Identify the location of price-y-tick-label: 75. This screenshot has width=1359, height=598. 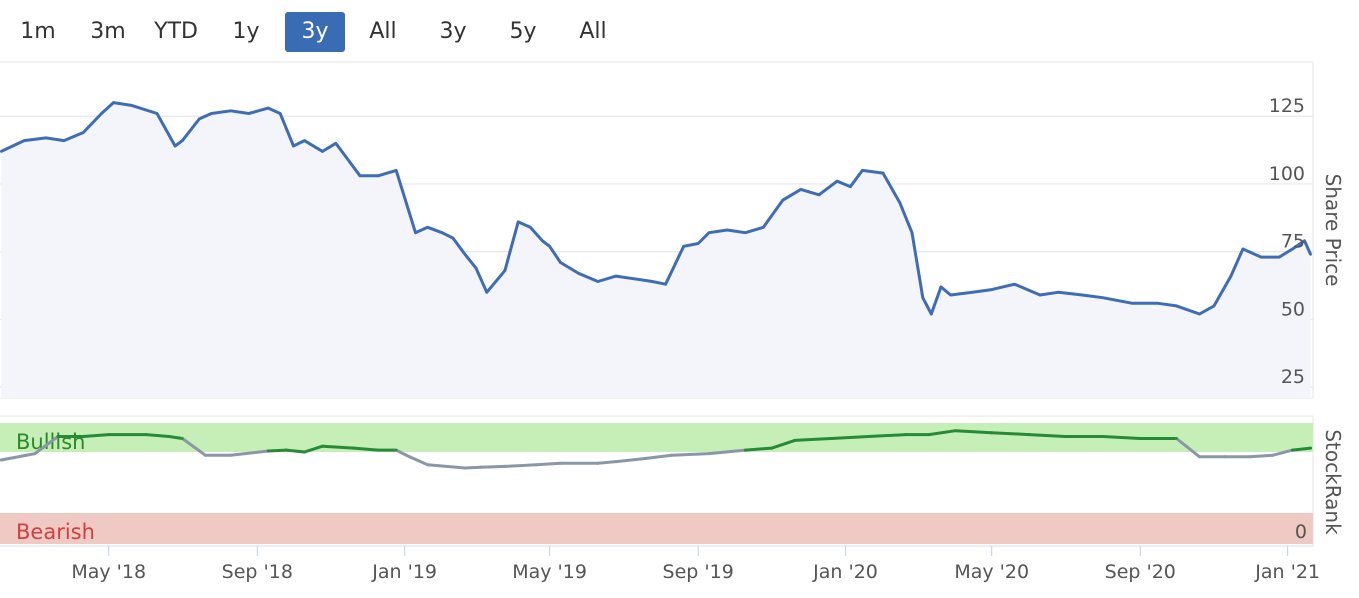
(1293, 242).